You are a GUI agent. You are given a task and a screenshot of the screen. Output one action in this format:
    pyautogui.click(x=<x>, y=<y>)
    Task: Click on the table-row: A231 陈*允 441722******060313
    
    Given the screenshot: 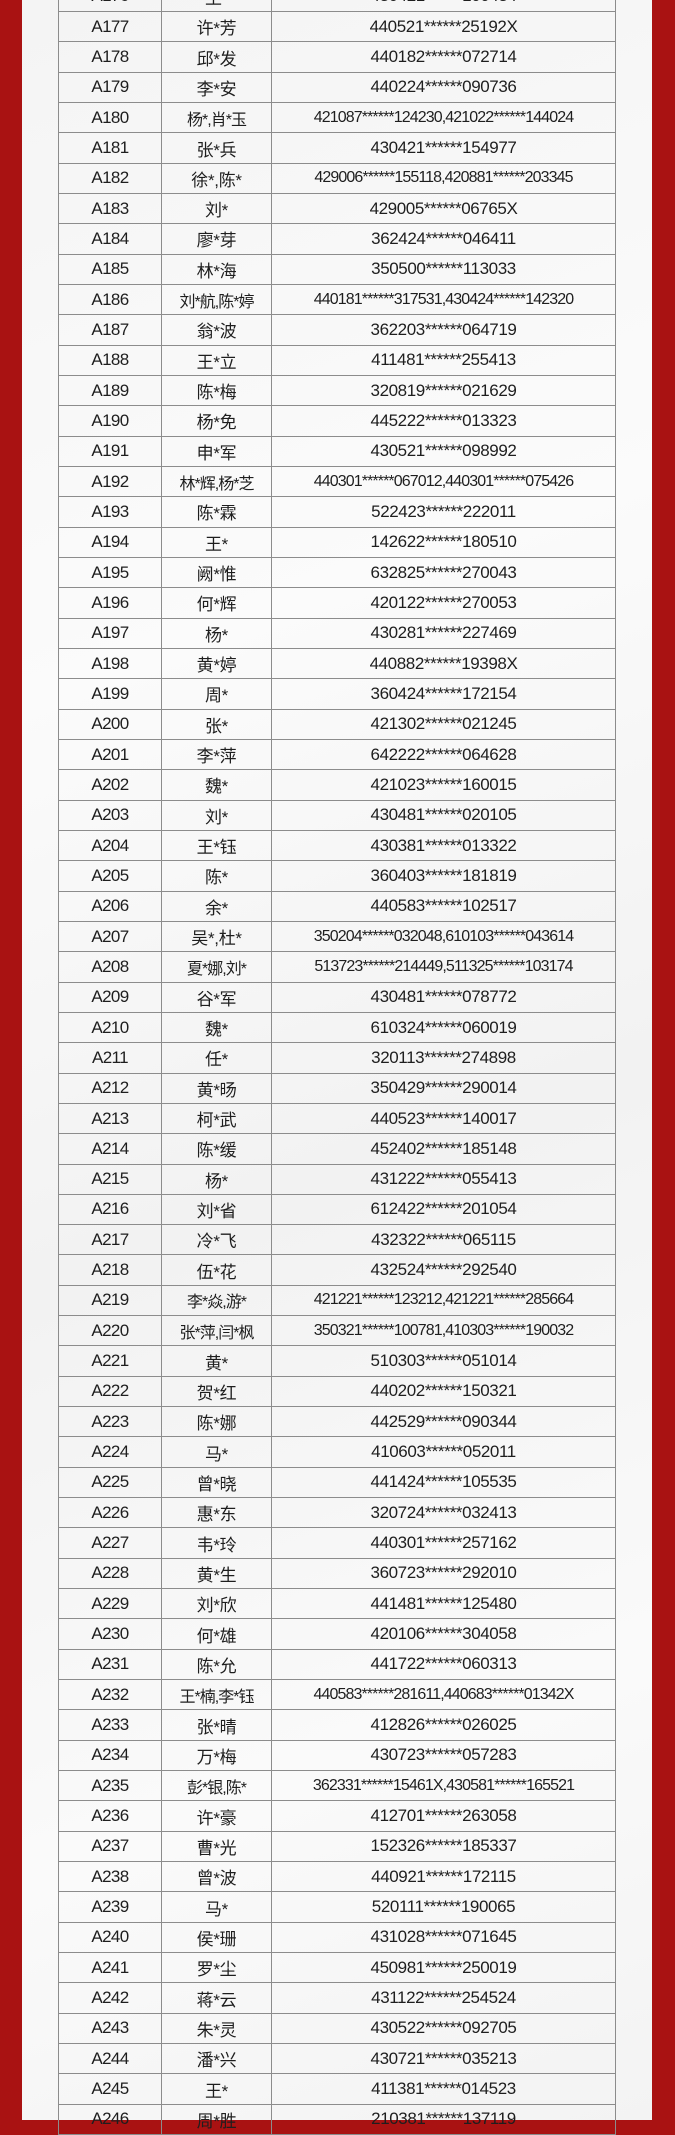 What is the action you would take?
    pyautogui.click(x=337, y=1664)
    